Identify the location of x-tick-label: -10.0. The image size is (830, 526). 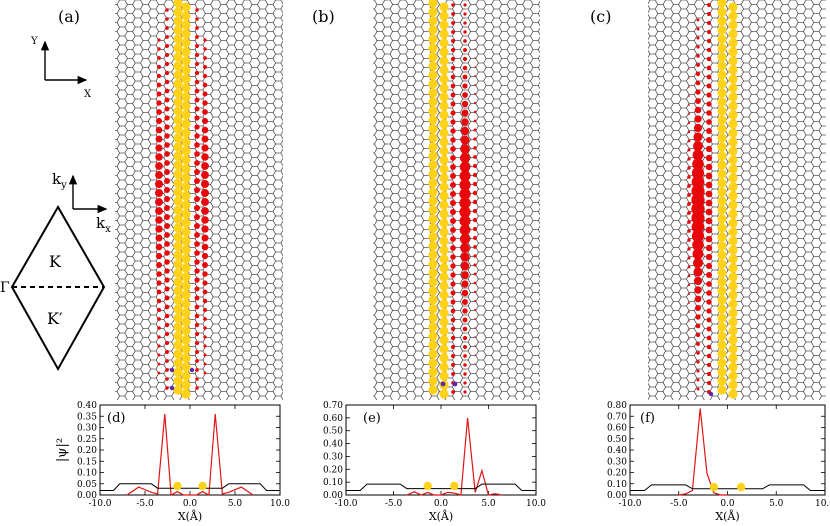
(99, 504).